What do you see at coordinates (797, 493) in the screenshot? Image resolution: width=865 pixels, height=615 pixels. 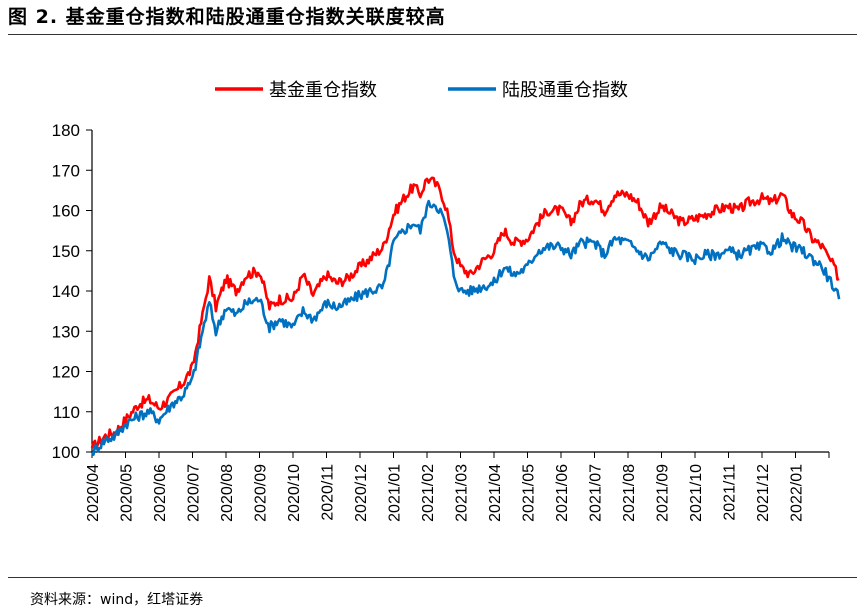 I see `x-tick-label: 2022/01` at bounding box center [797, 493].